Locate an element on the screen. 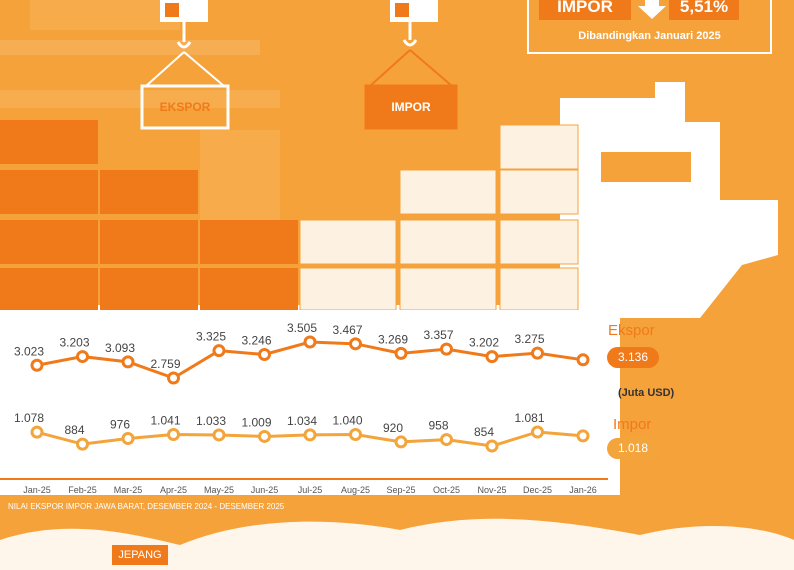  impor-chip: IMPOR is located at coordinates (585, 10).